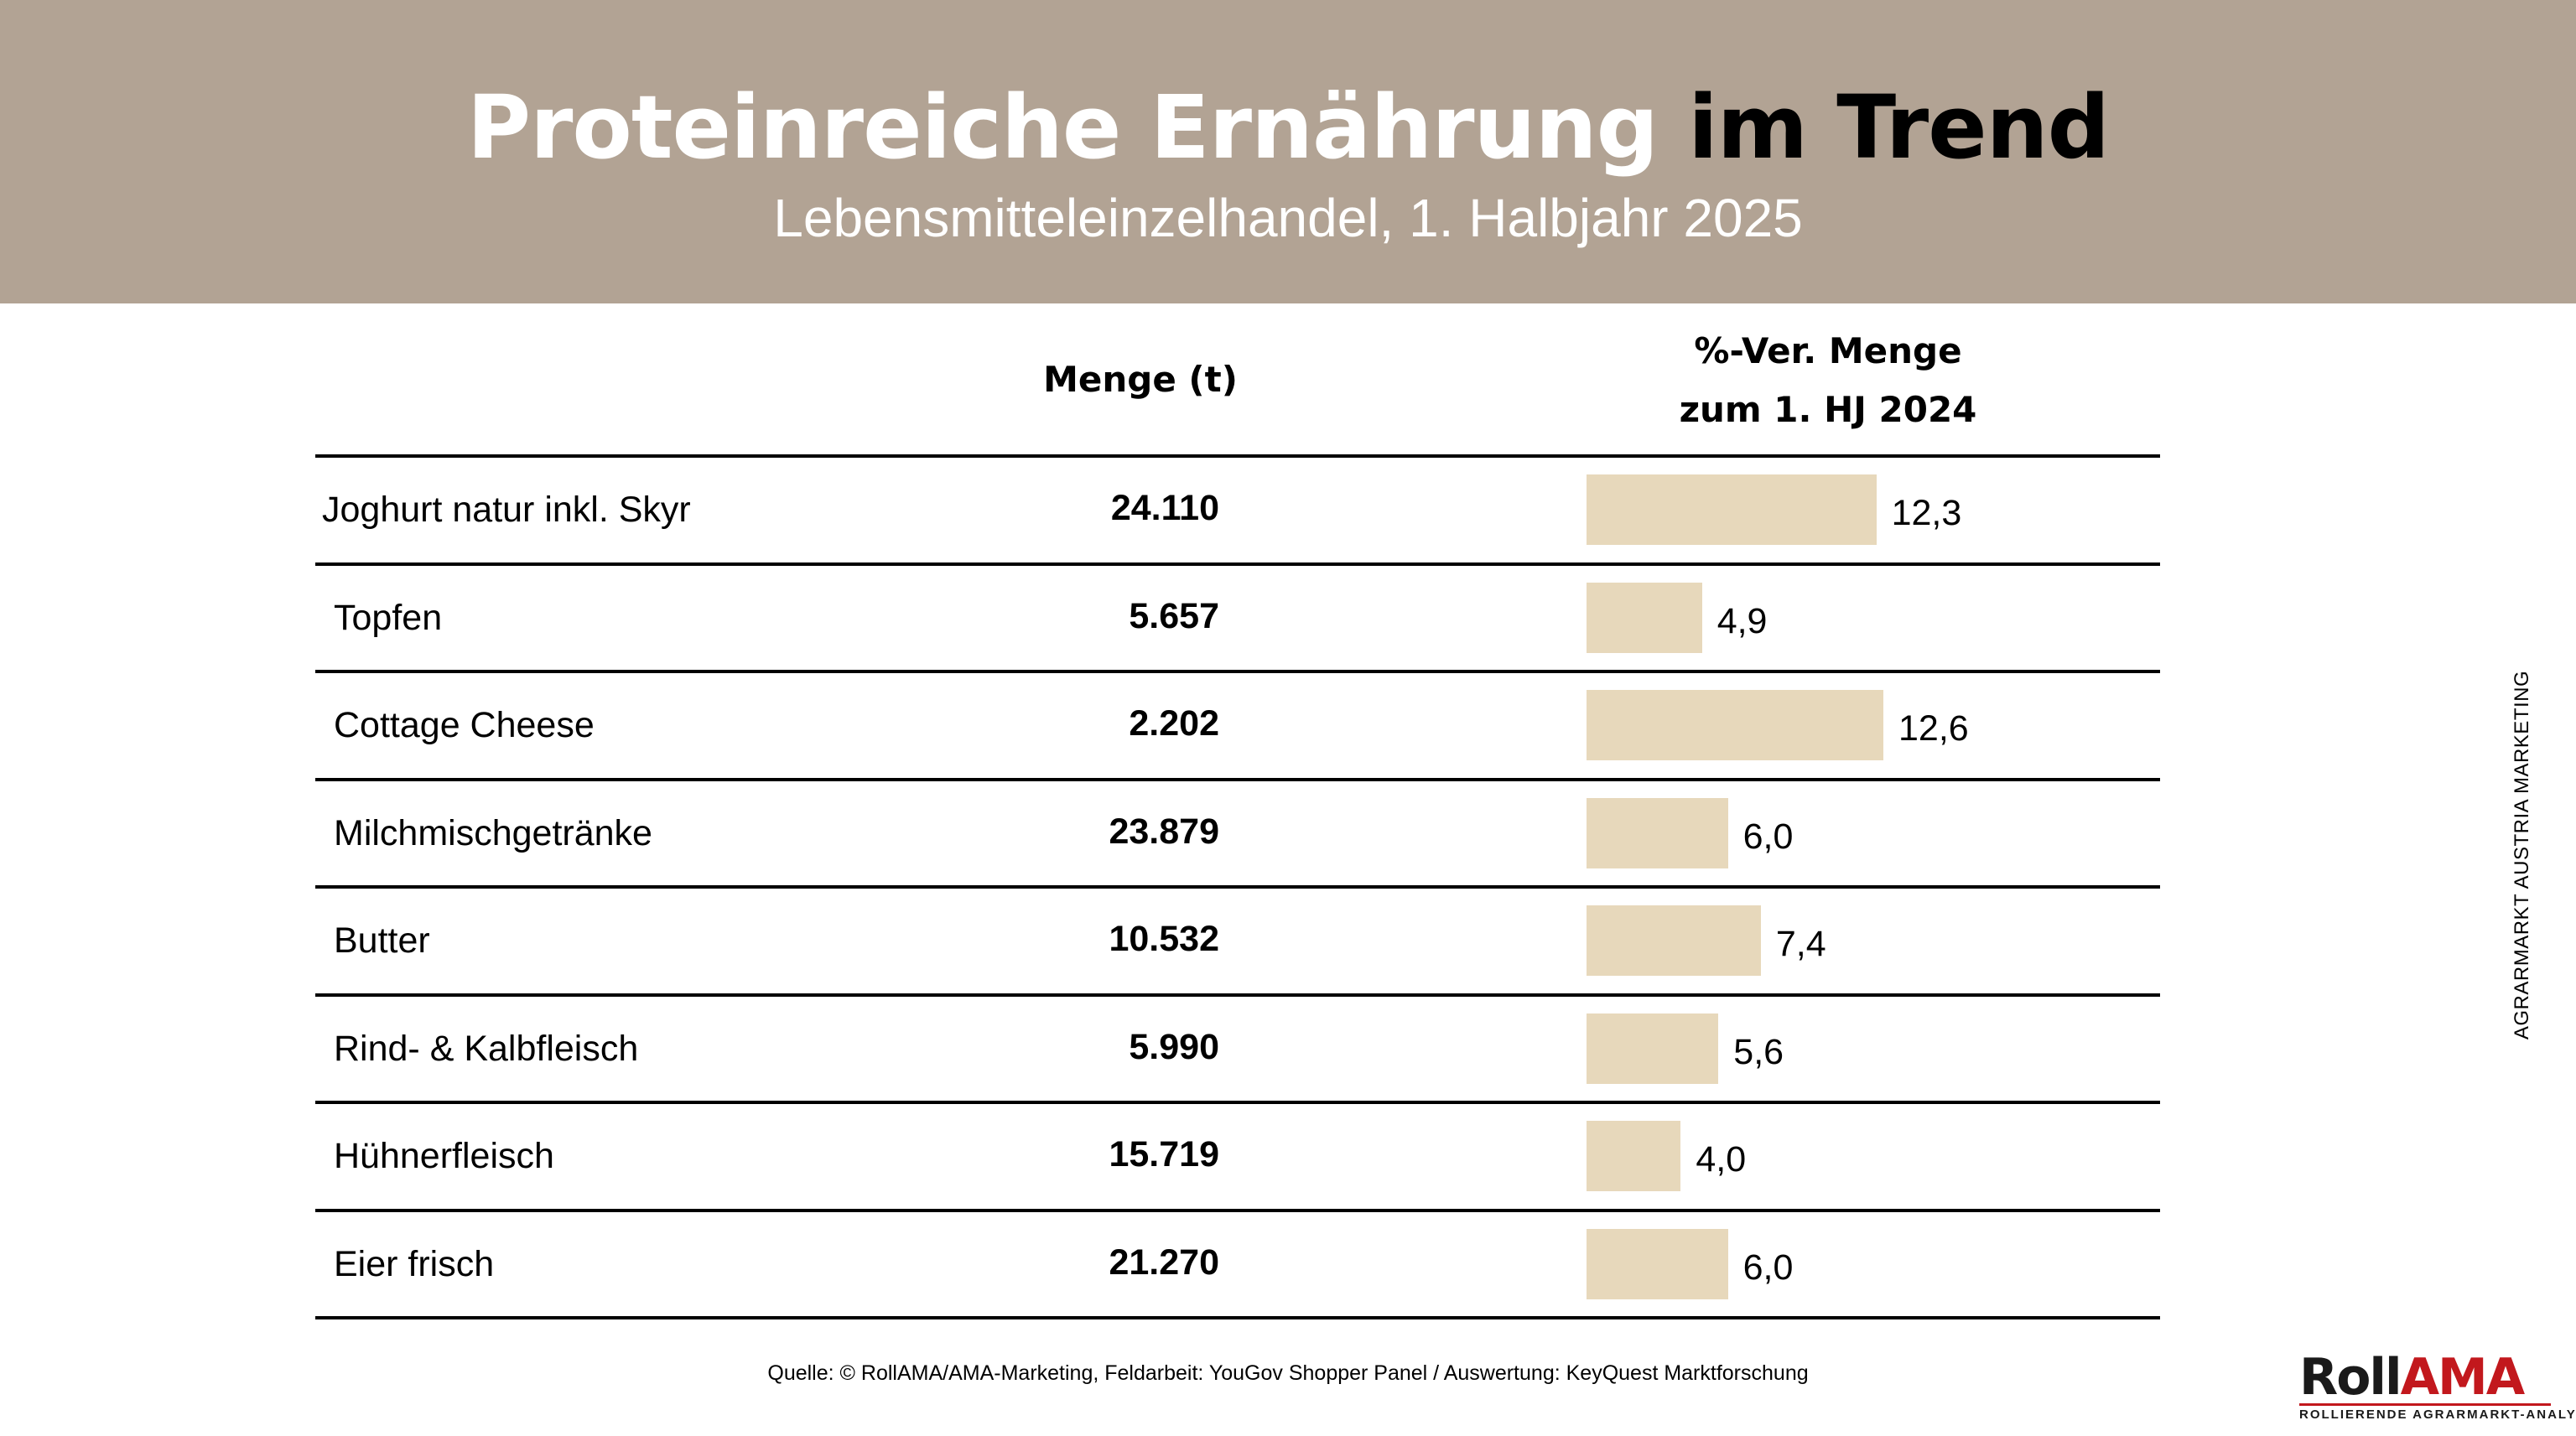  Describe the element at coordinates (1828, 350) in the screenshot. I see `column-header-change-line1: %-Ver. Menge` at that location.